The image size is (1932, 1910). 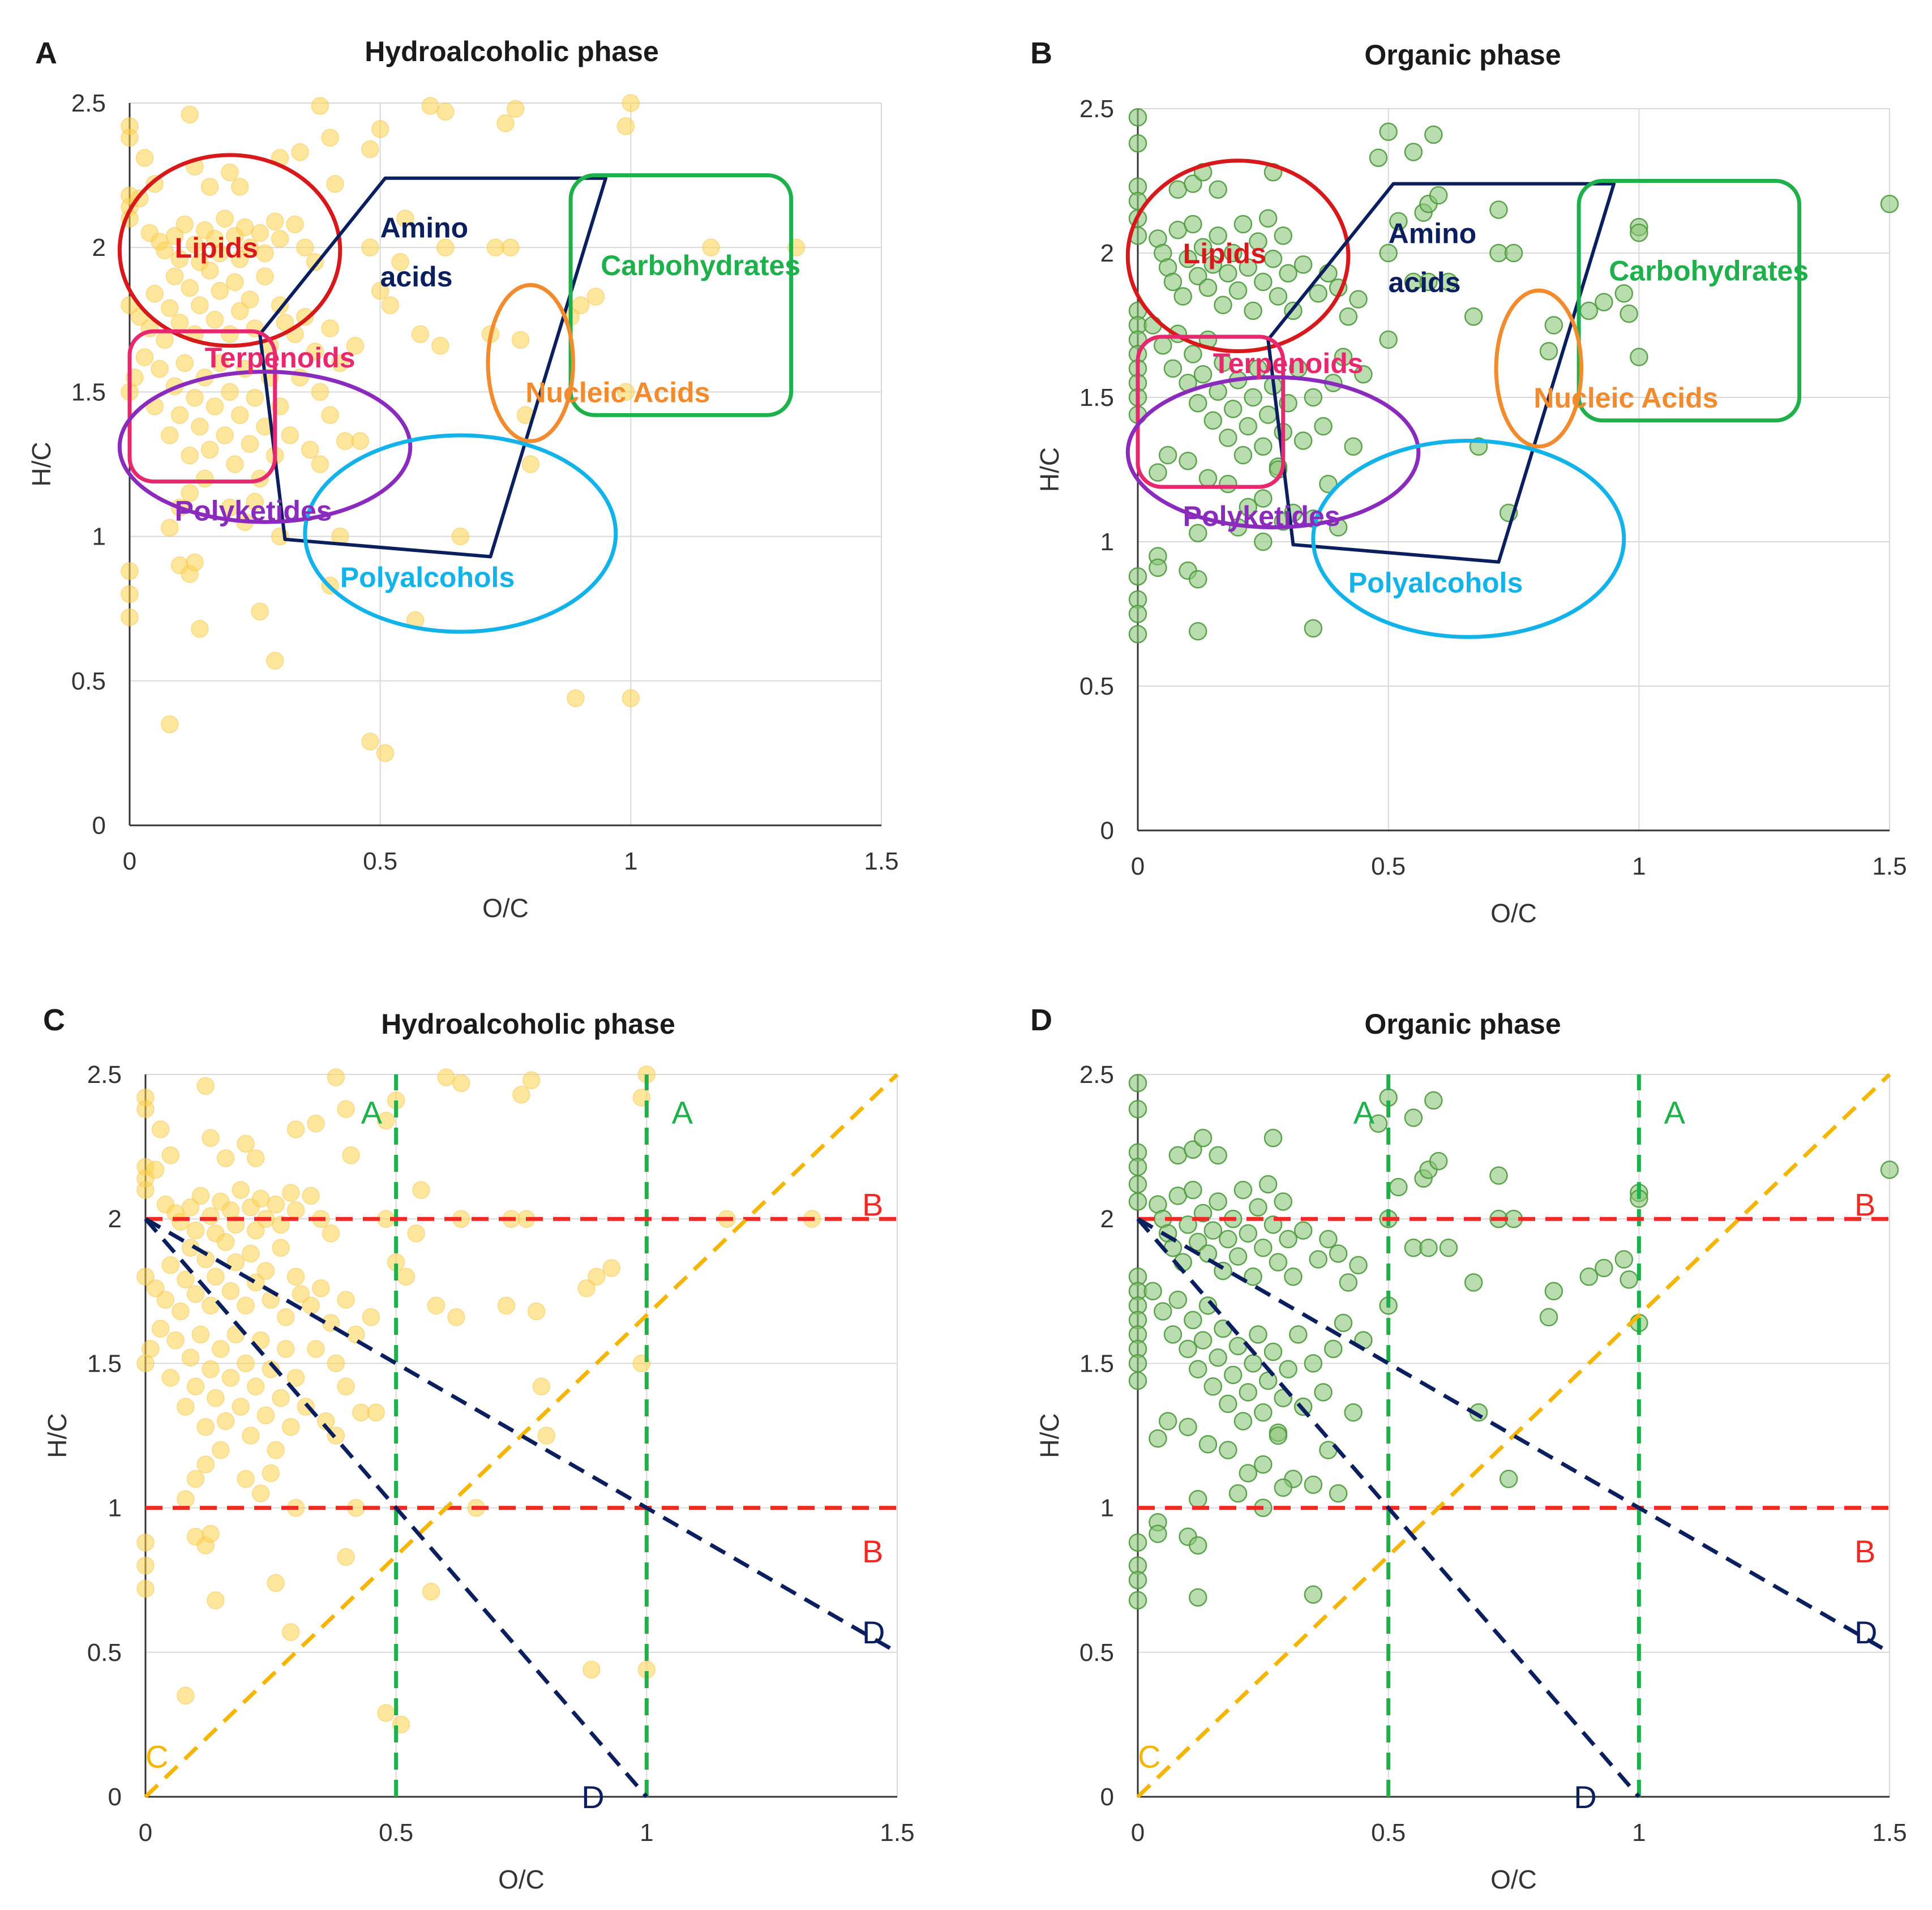 What do you see at coordinates (522, 1435) in the screenshot?
I see `boundary-line-c` at bounding box center [522, 1435].